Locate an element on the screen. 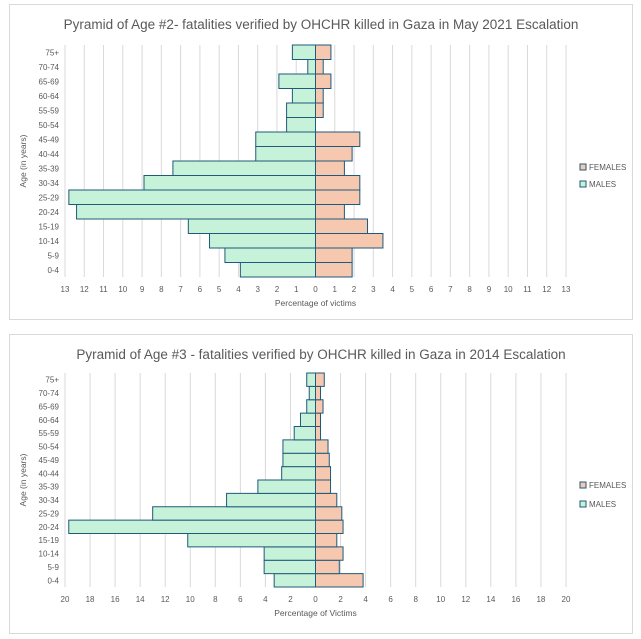 The width and height of the screenshot is (641, 639). x-tick-label: 7 is located at coordinates (450, 289).